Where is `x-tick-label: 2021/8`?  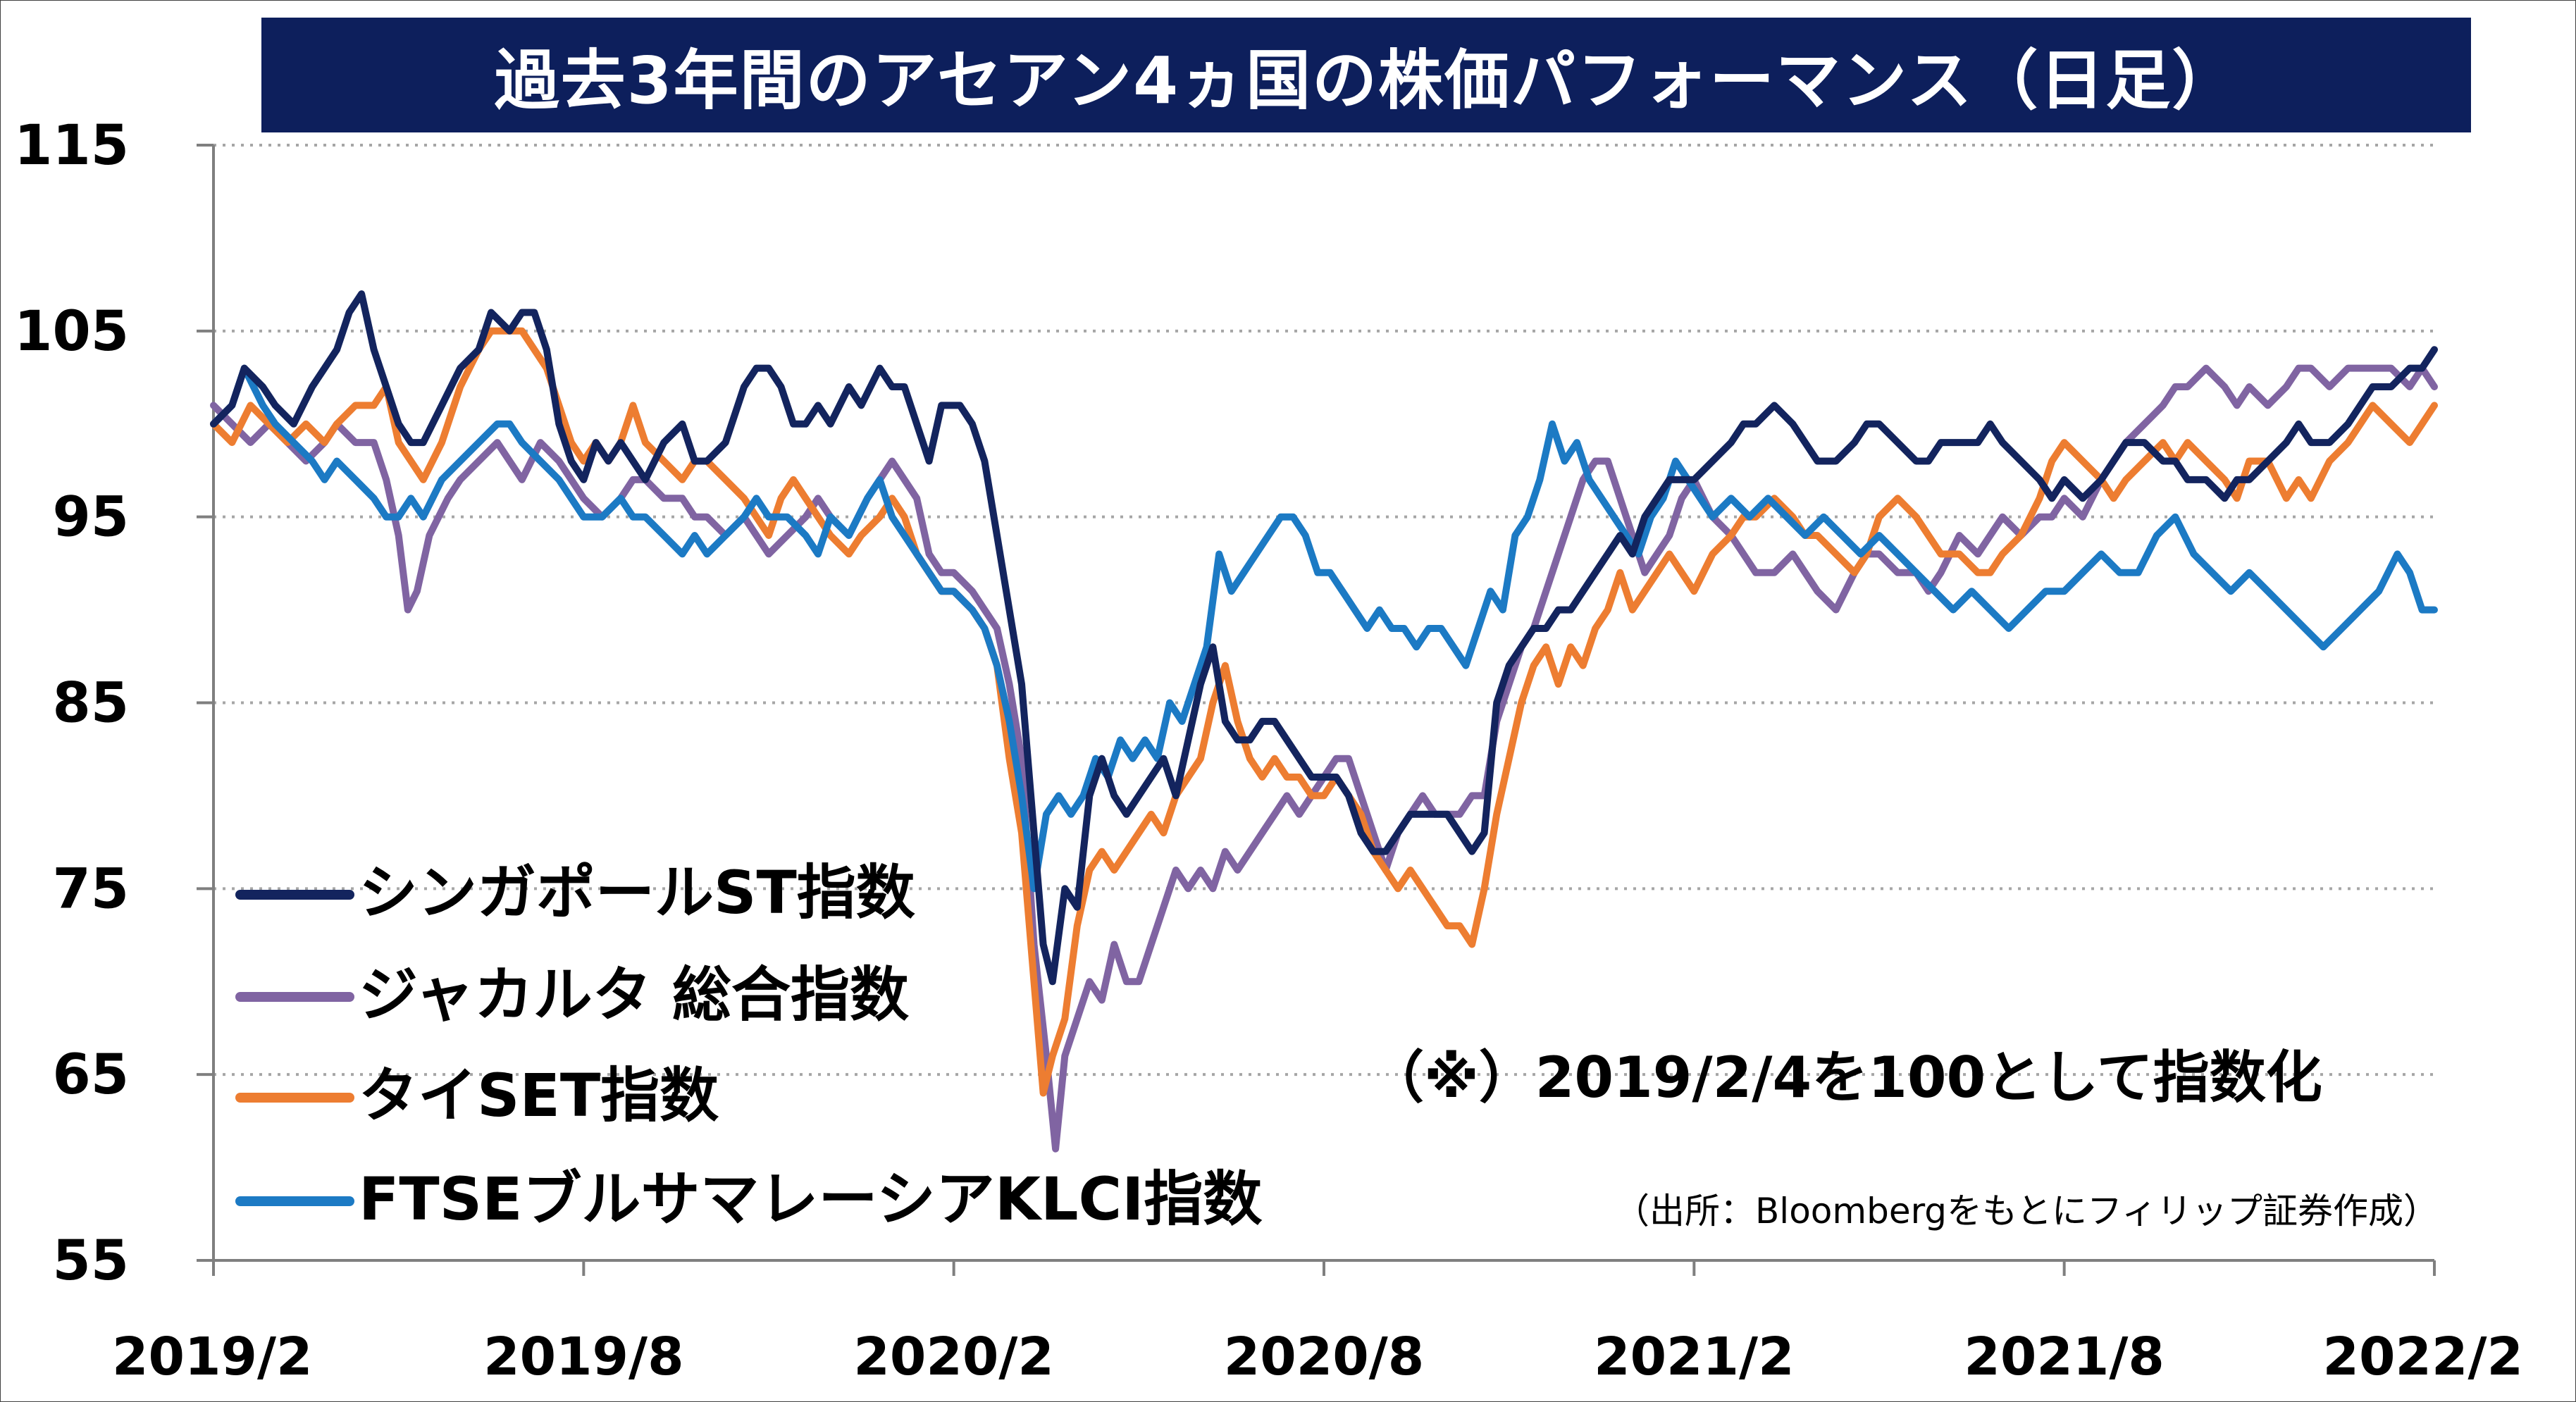
x-tick-label: 2021/8 is located at coordinates (2064, 1357).